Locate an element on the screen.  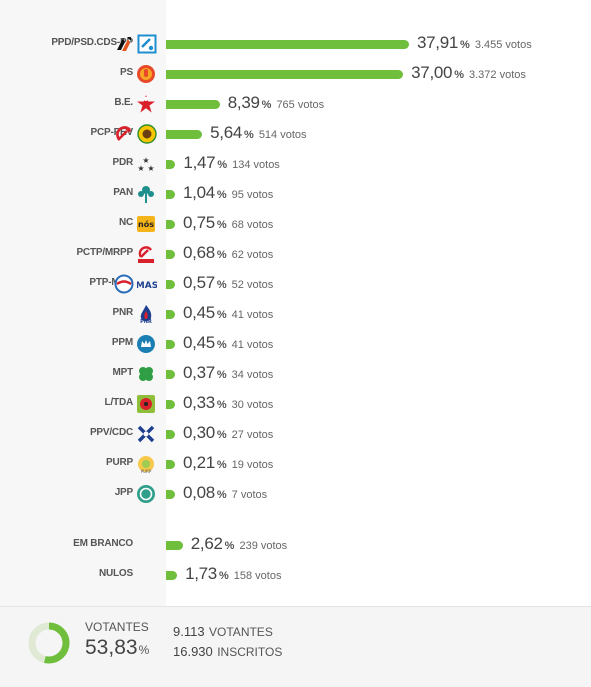
percentage-value: 0,37 is located at coordinates (199, 372).